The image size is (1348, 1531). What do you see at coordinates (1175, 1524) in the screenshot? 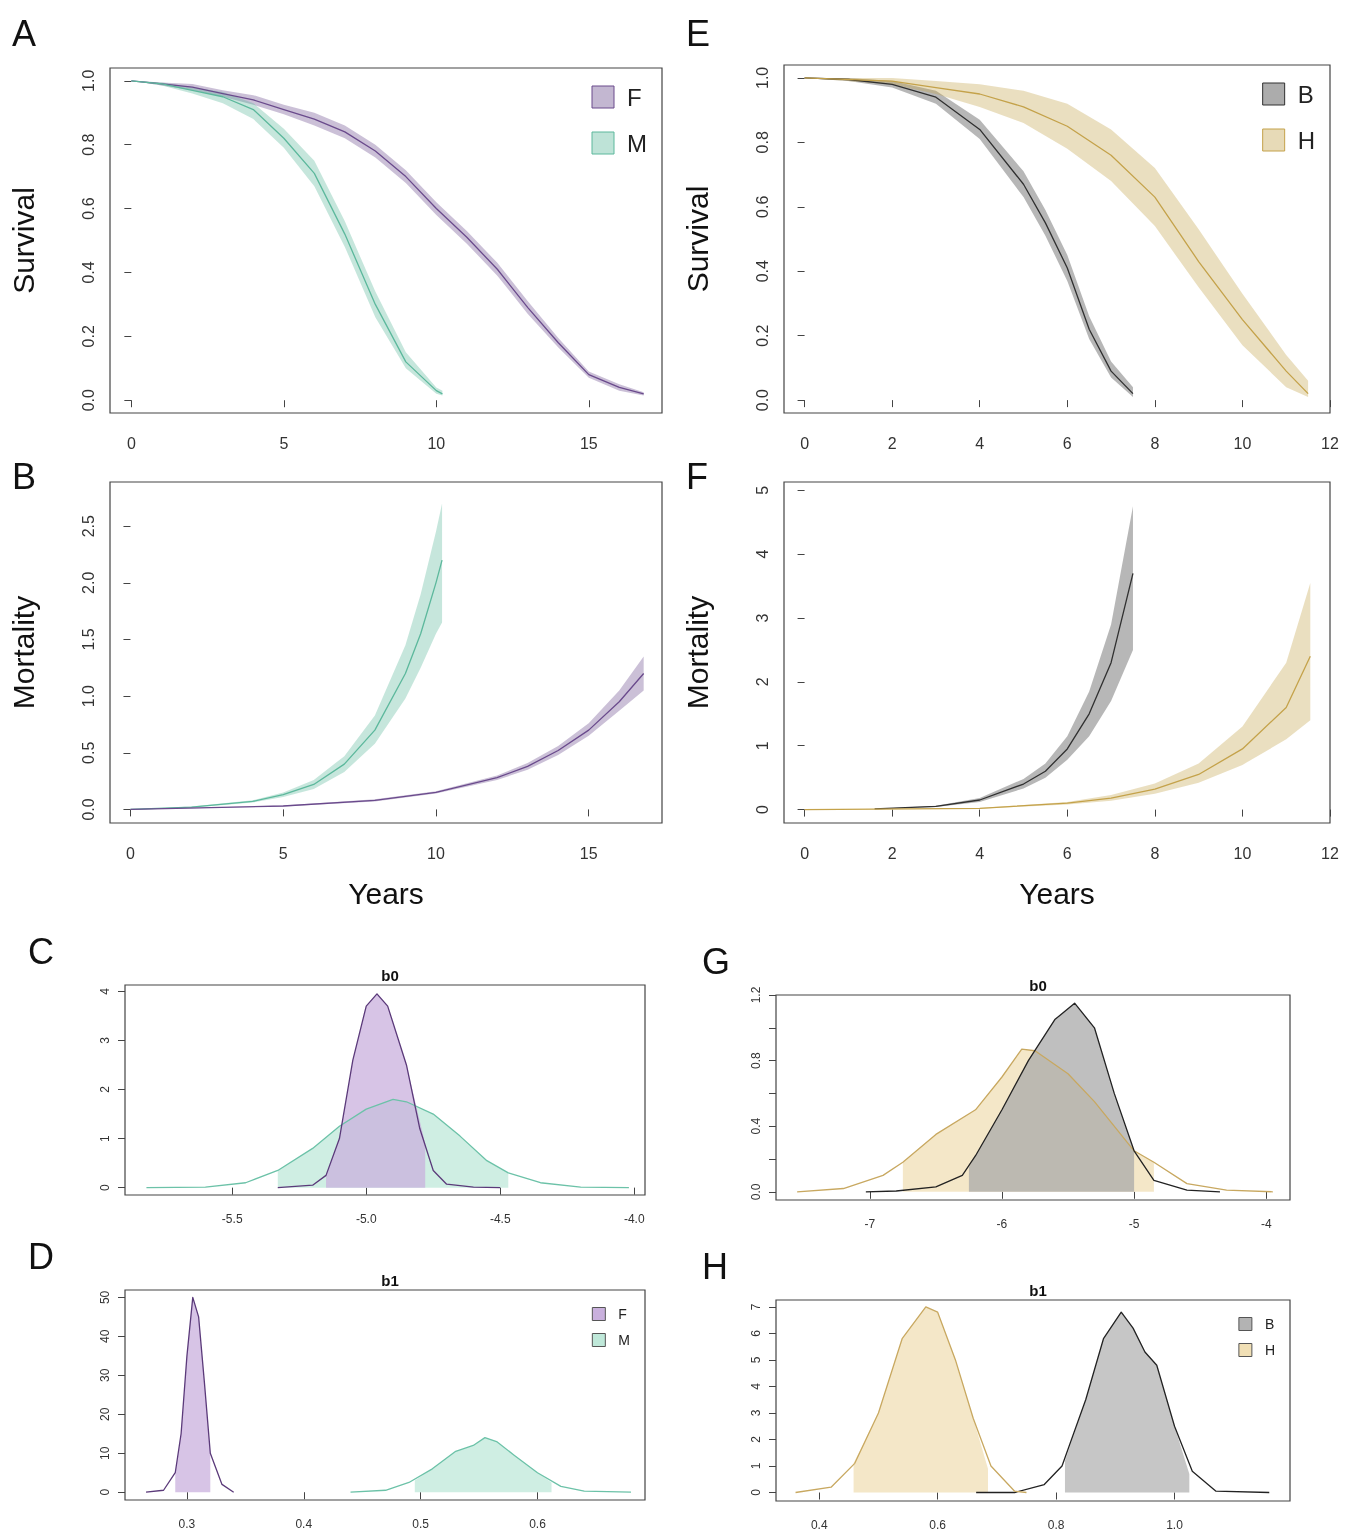
I see `x-tick-label: 1.0` at bounding box center [1175, 1524].